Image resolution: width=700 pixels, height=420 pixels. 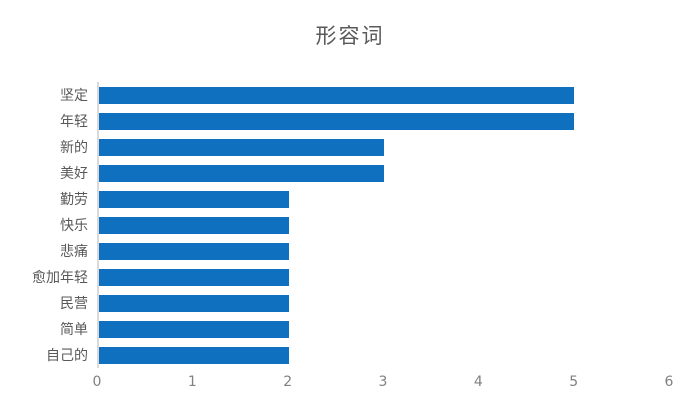 What do you see at coordinates (74, 304) in the screenshot?
I see `category-label: 民营` at bounding box center [74, 304].